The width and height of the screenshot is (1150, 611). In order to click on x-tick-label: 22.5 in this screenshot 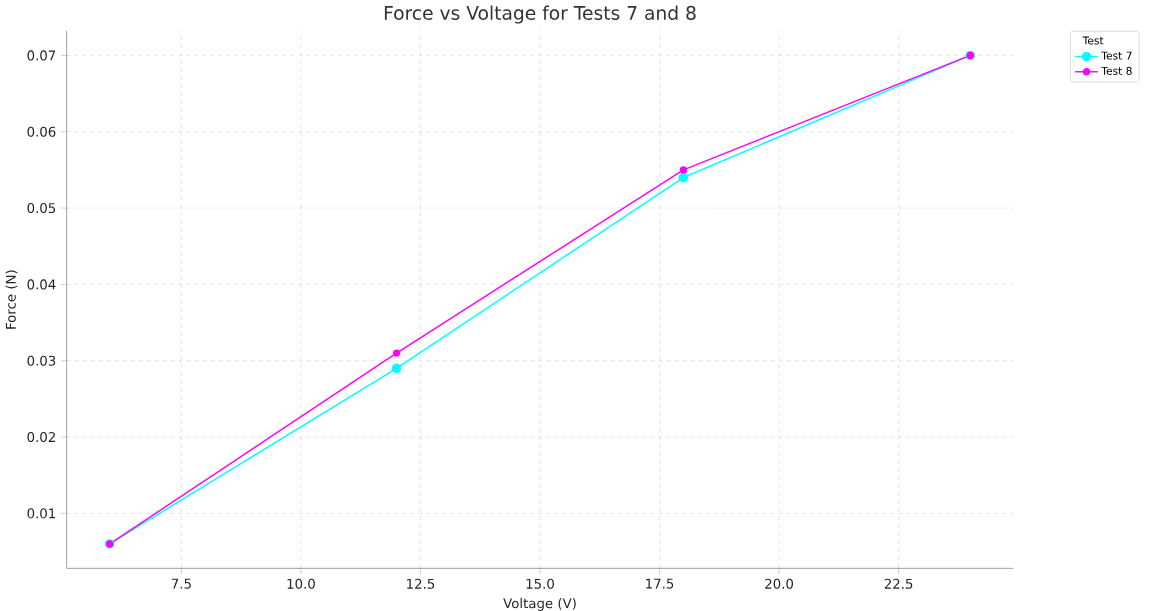, I will do `click(898, 583)`.